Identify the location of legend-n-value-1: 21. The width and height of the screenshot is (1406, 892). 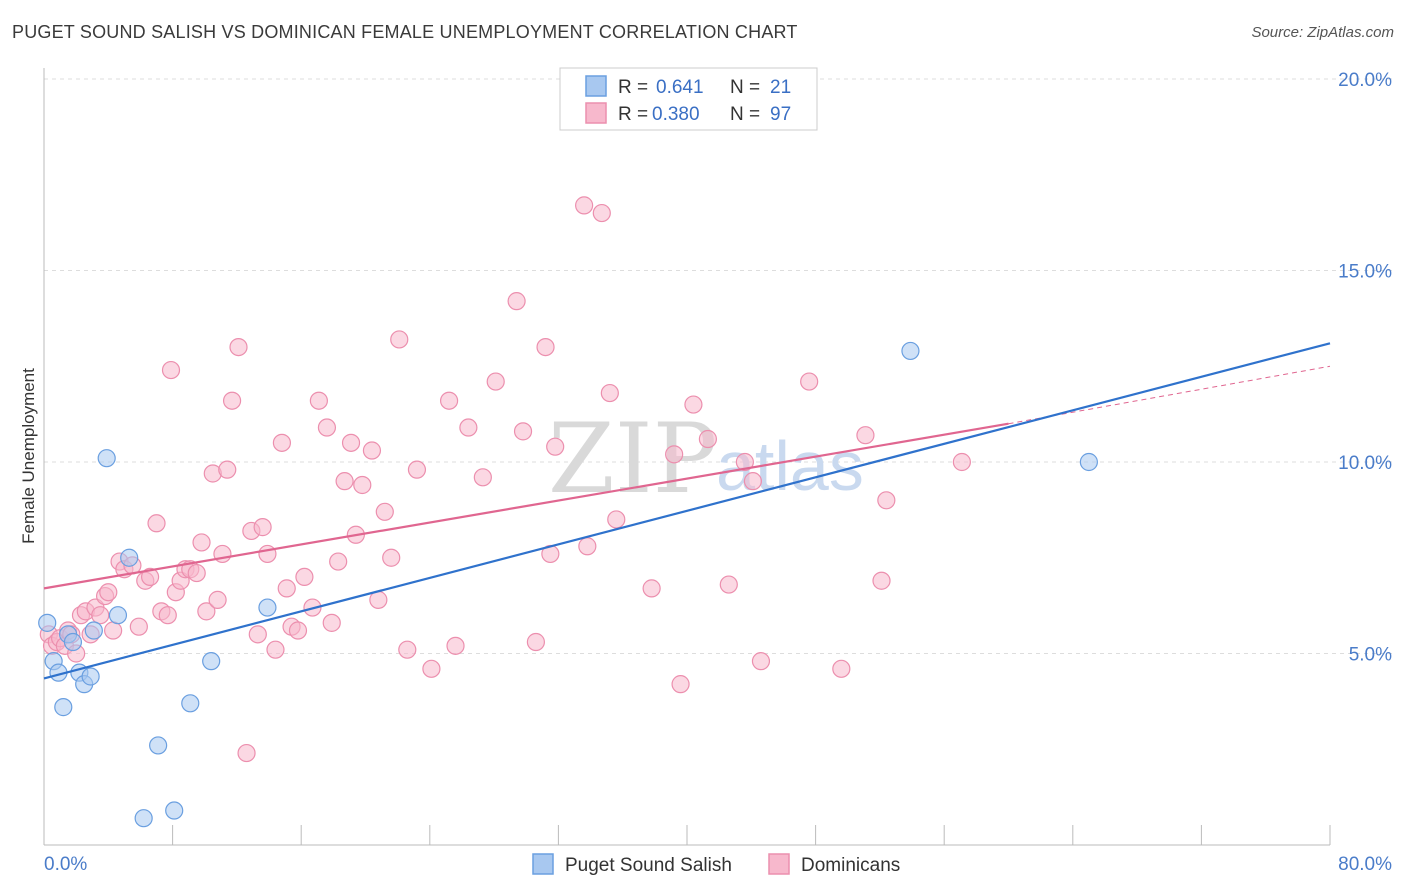
(780, 87).